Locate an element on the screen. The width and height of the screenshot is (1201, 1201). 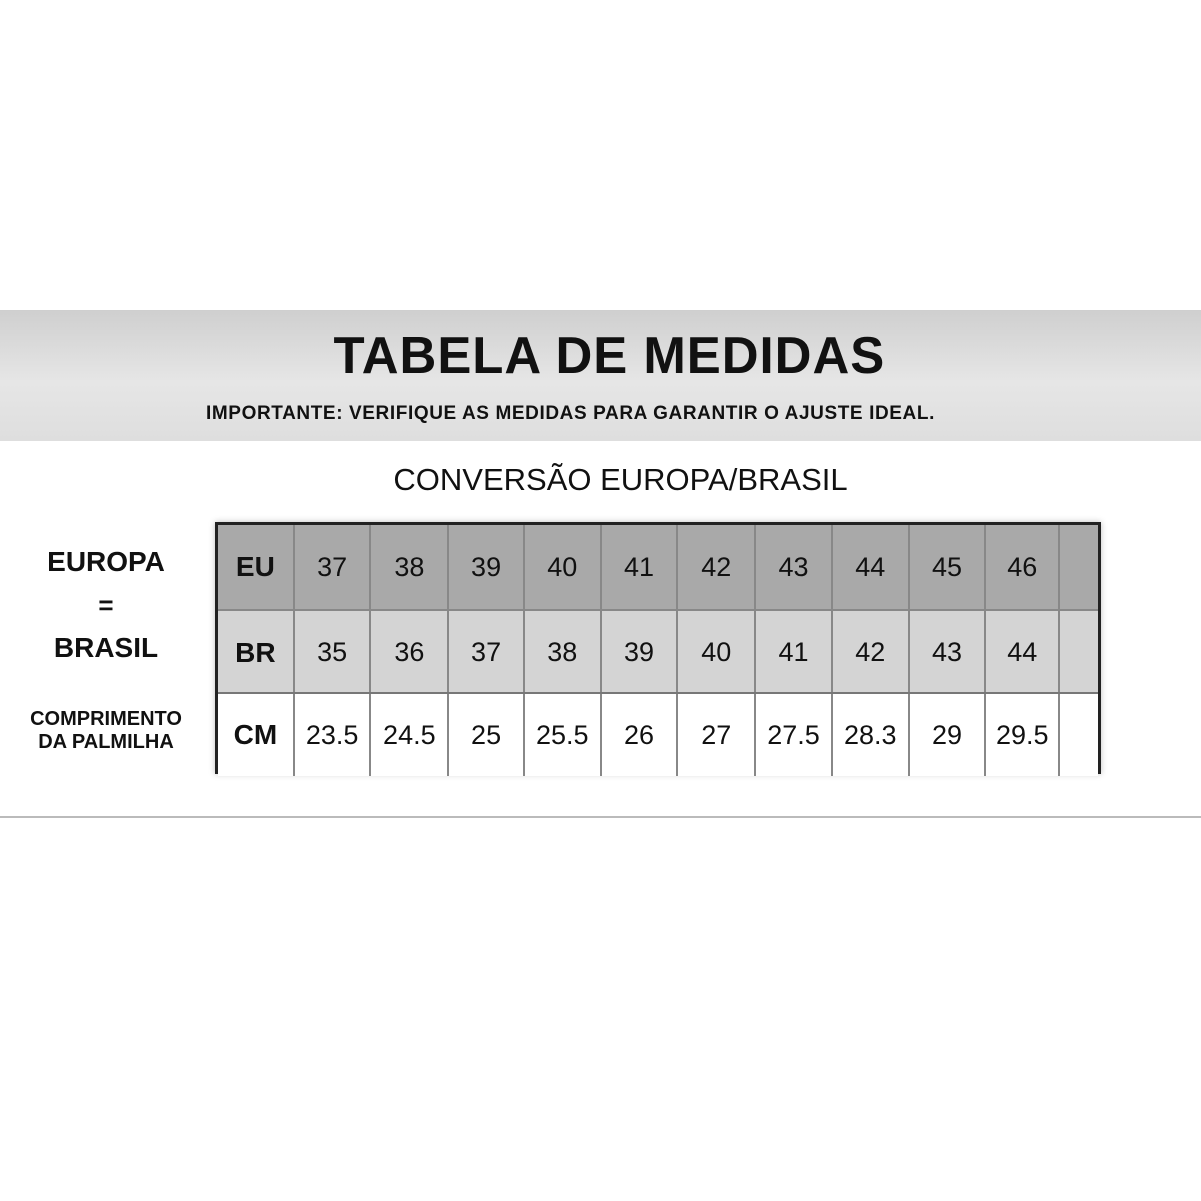
label-brasil: BRASIL is located at coordinates (106, 647).